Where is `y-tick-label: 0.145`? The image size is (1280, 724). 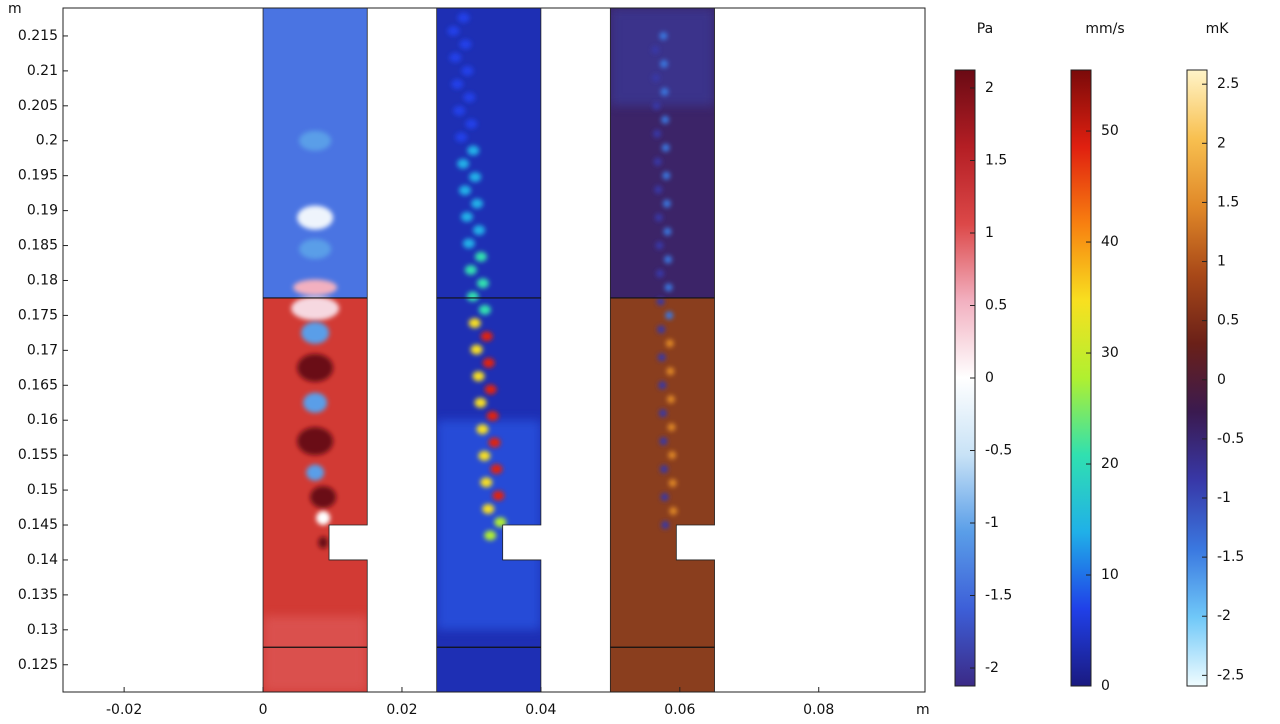
y-tick-label: 0.145 is located at coordinates (38, 525).